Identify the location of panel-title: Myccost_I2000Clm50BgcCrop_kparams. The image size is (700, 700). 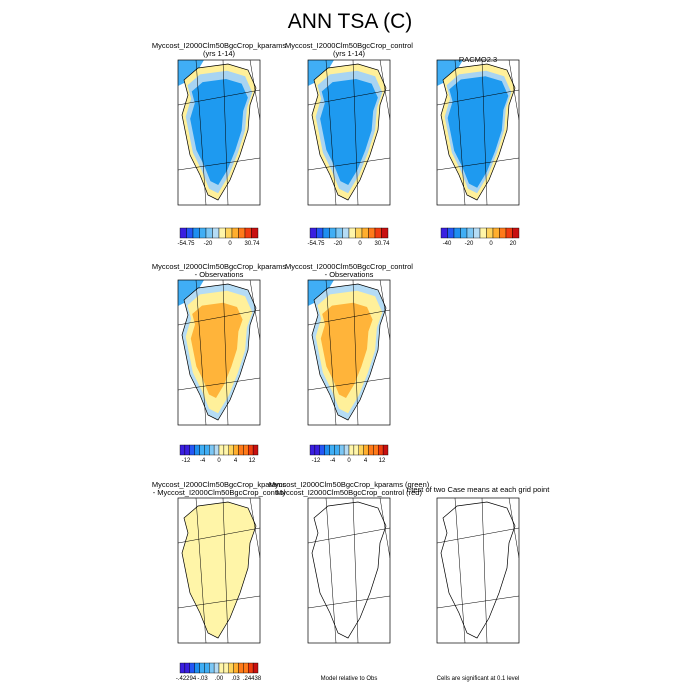
(219, 45).